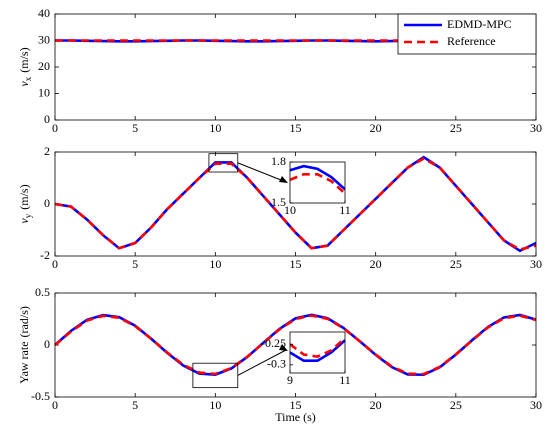 This screenshot has width=550, height=431. Describe the element at coordinates (47, 151) in the screenshot. I see `y-tick-label: 2` at that location.